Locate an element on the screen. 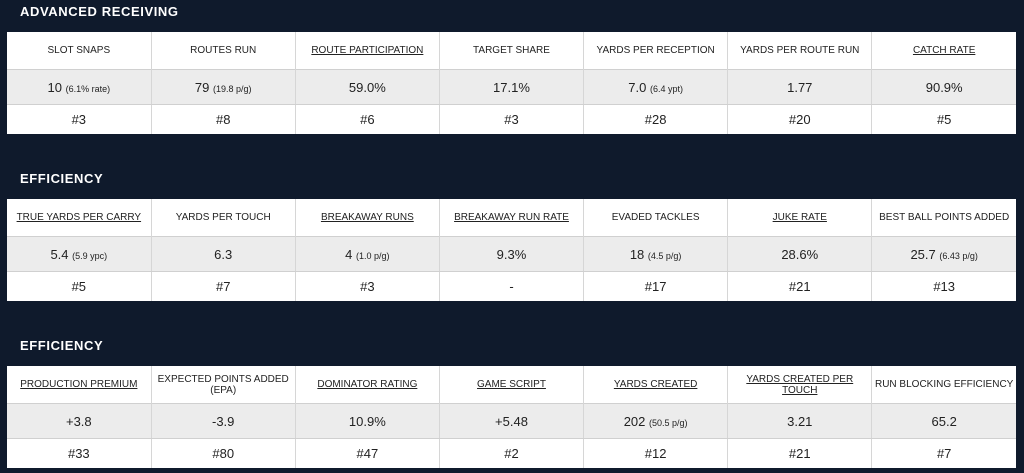  stat-link: ROUTE PARTICIPATION is located at coordinates (367, 50).